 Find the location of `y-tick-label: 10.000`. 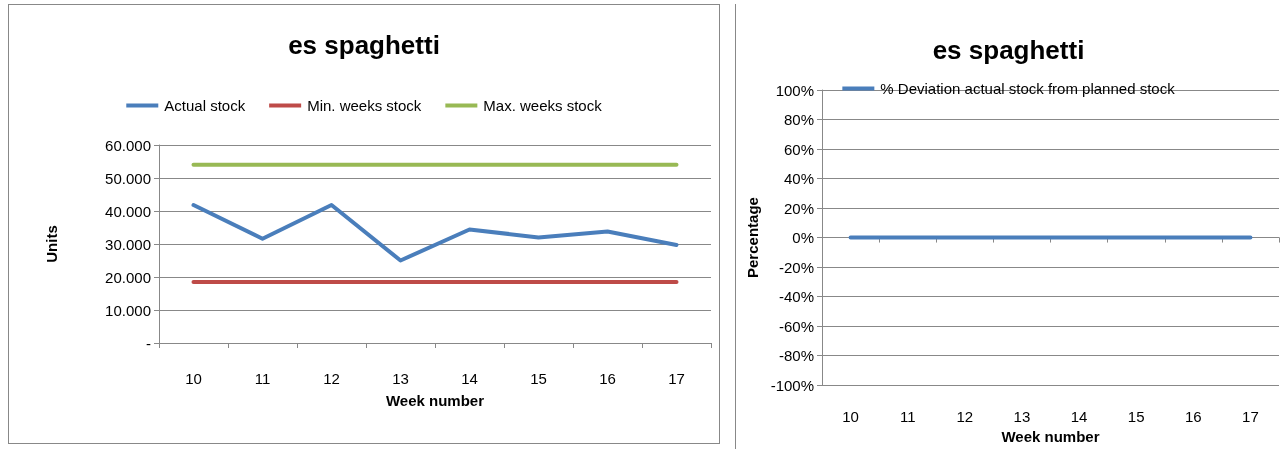

y-tick-label: 10.000 is located at coordinates (128, 310).